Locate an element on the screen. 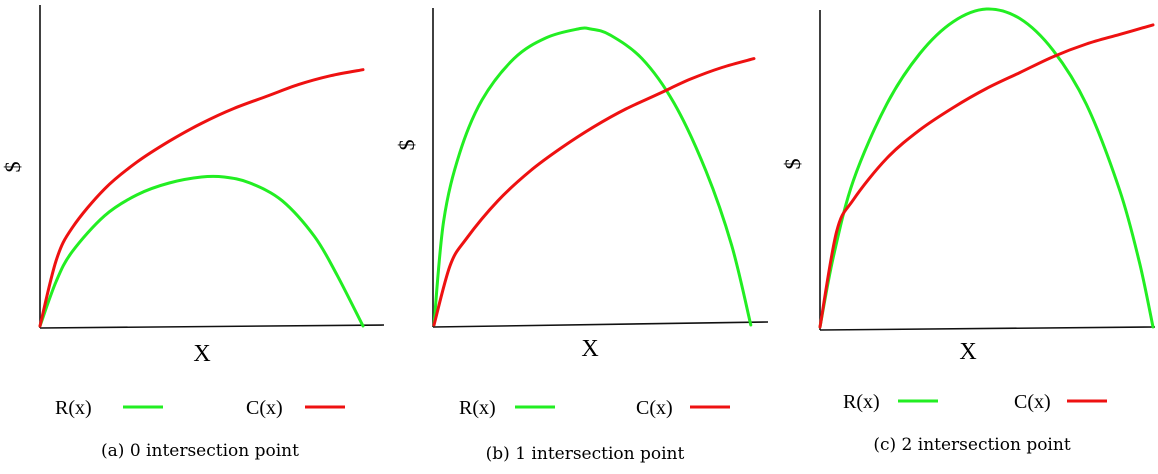  panel-b-x-axis is located at coordinates (600, 324).